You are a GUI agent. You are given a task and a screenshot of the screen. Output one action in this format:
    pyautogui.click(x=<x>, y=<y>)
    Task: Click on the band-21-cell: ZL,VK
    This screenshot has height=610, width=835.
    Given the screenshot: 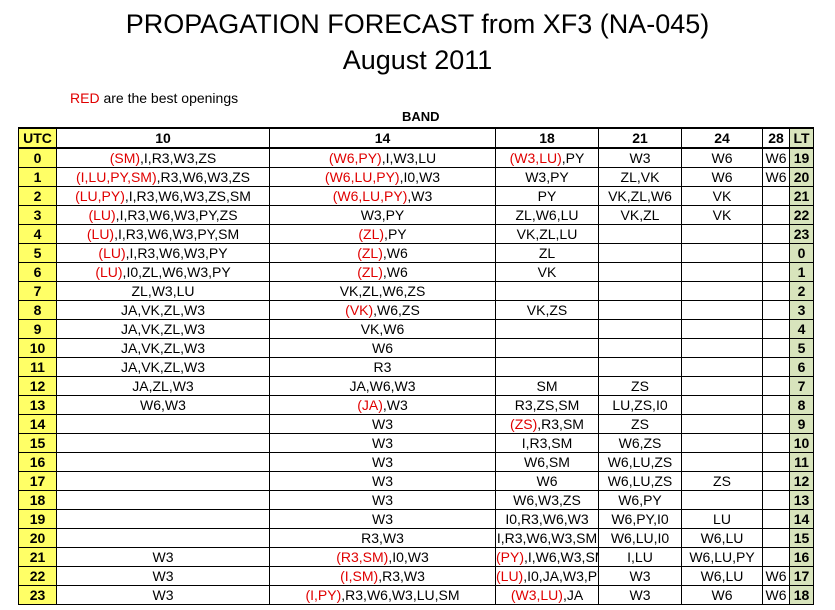 What is the action you would take?
    pyautogui.click(x=640, y=177)
    